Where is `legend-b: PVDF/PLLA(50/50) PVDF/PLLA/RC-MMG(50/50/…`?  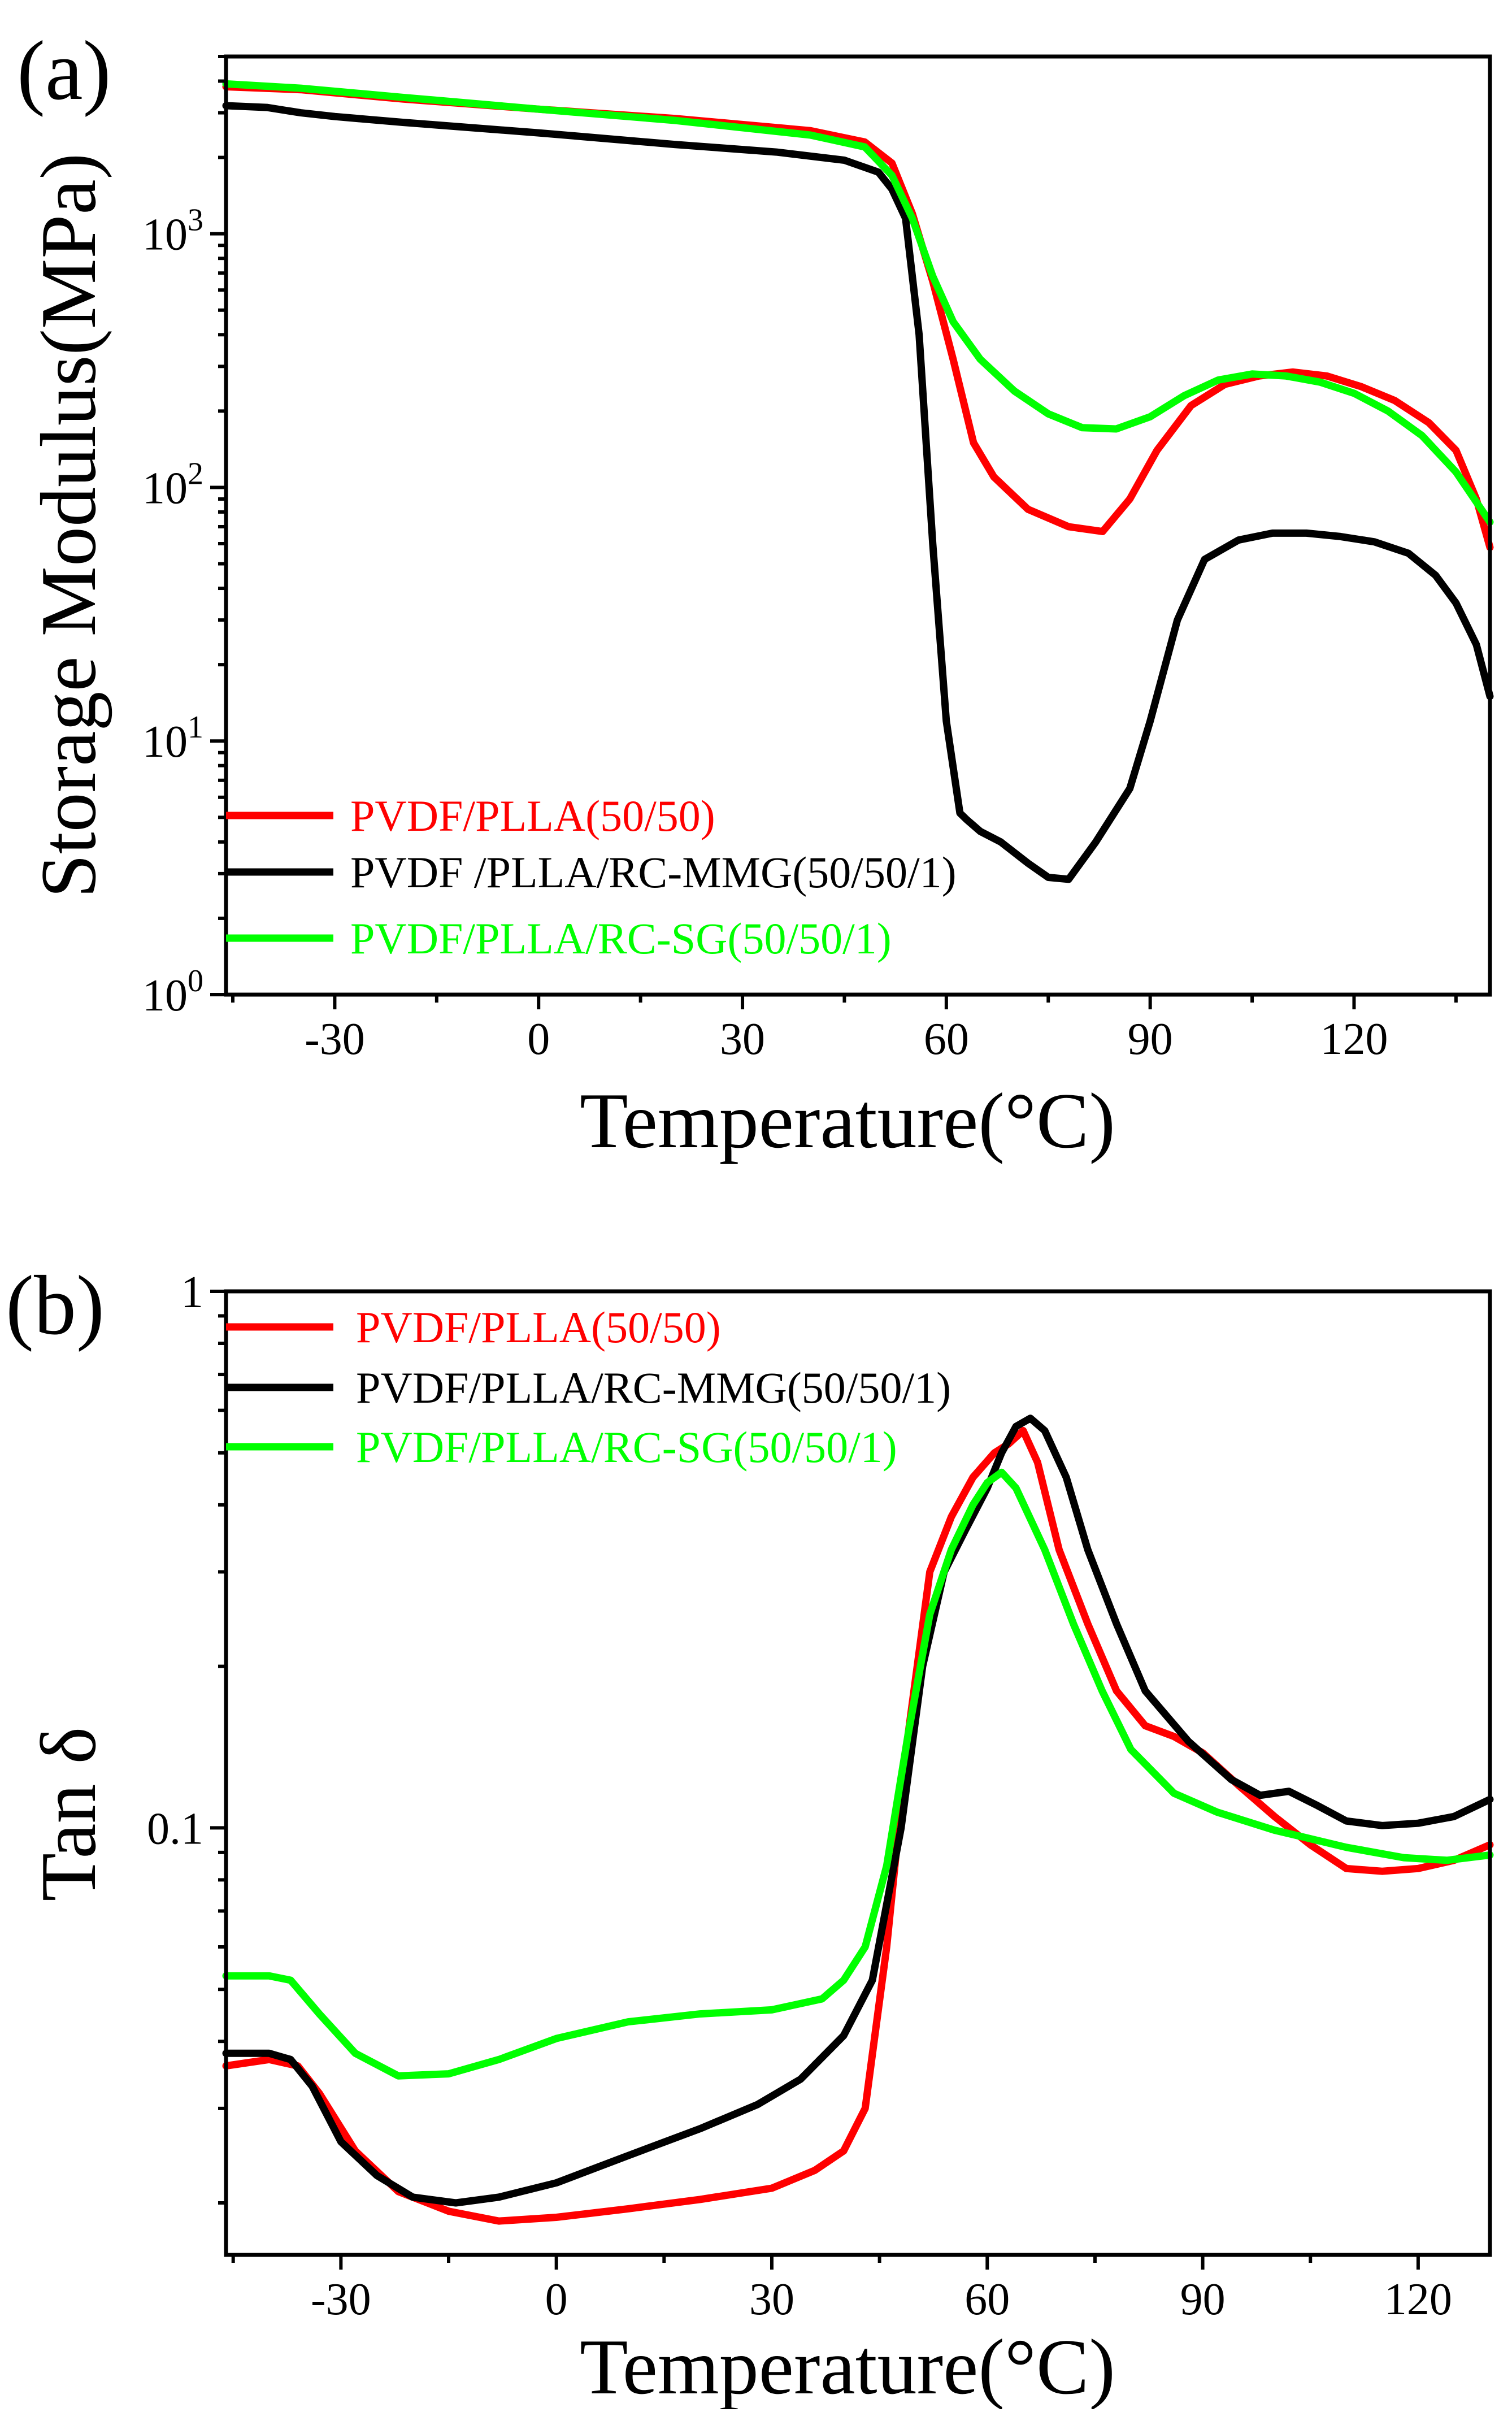 legend-b: PVDF/PLLA(50/50) PVDF/PLLA/RC-MMG(50/50/… is located at coordinates (588, 1388).